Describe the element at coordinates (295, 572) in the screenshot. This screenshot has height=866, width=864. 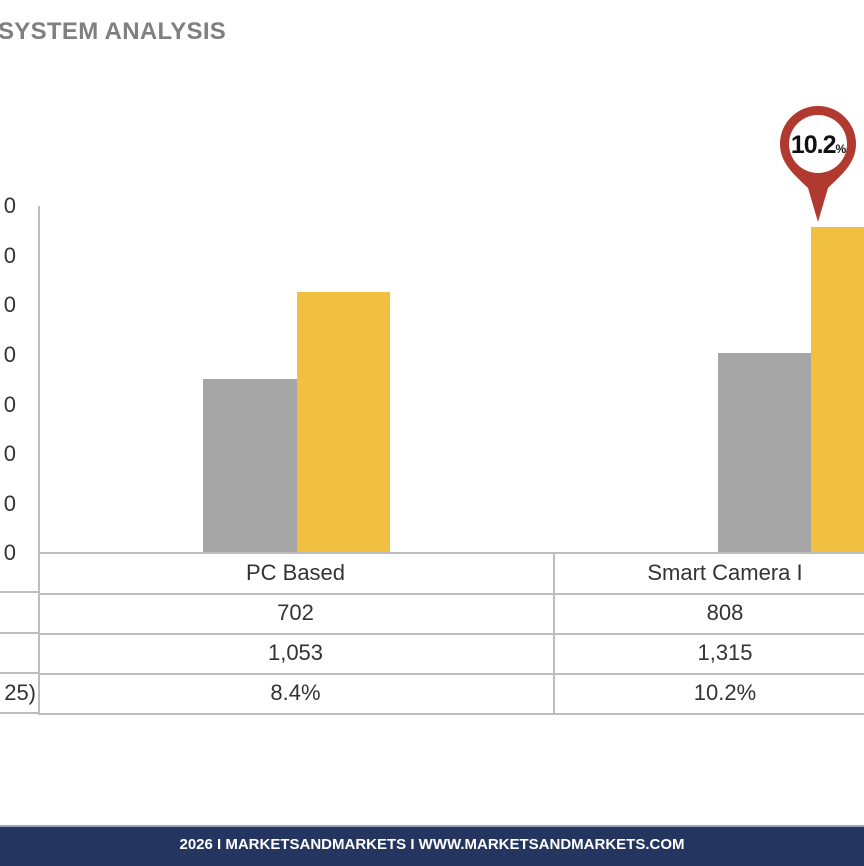
I see `table-header-pc-based: PC Based` at that location.